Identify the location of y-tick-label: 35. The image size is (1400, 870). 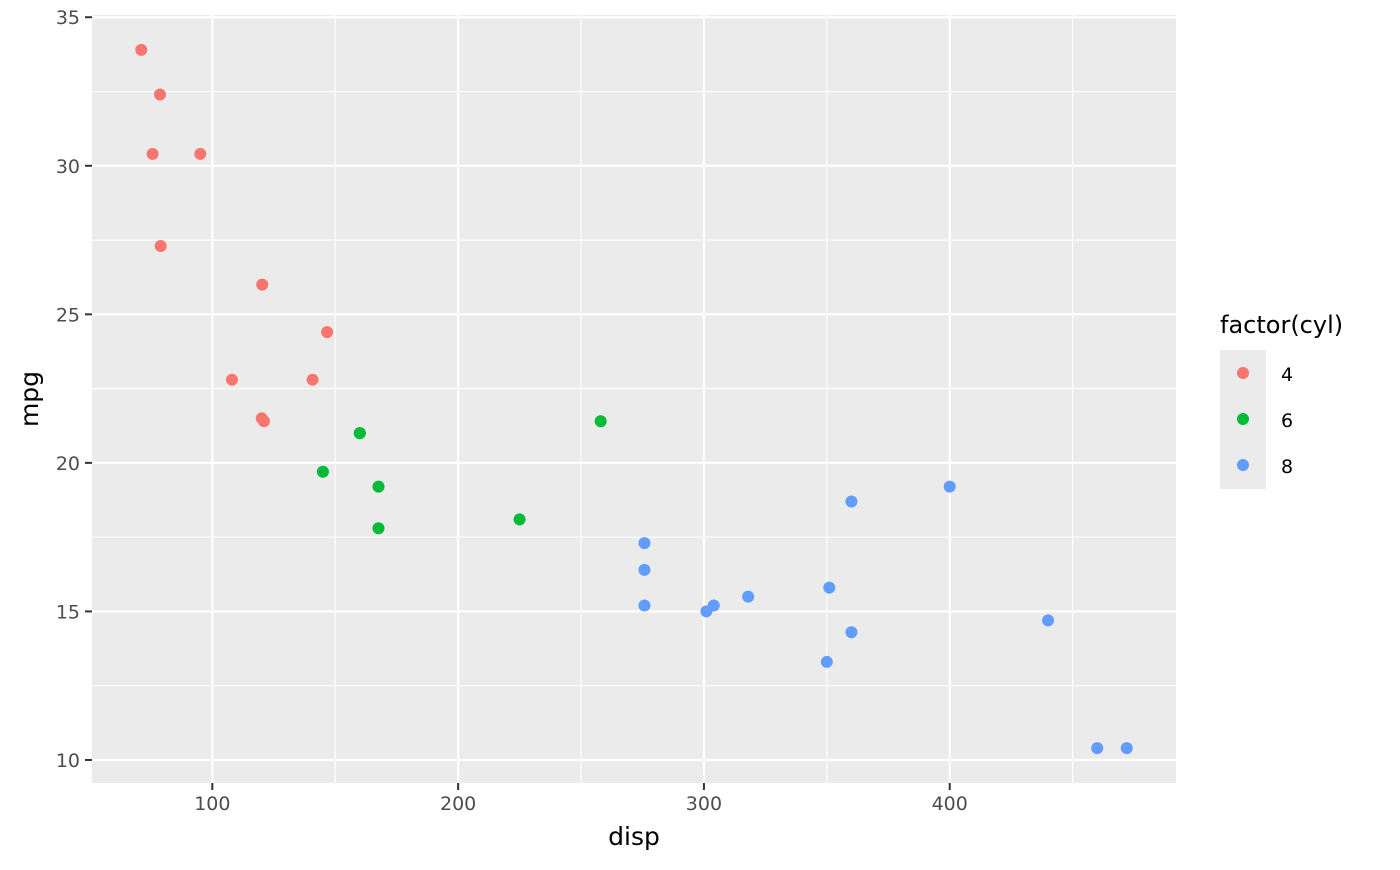
(68, 18).